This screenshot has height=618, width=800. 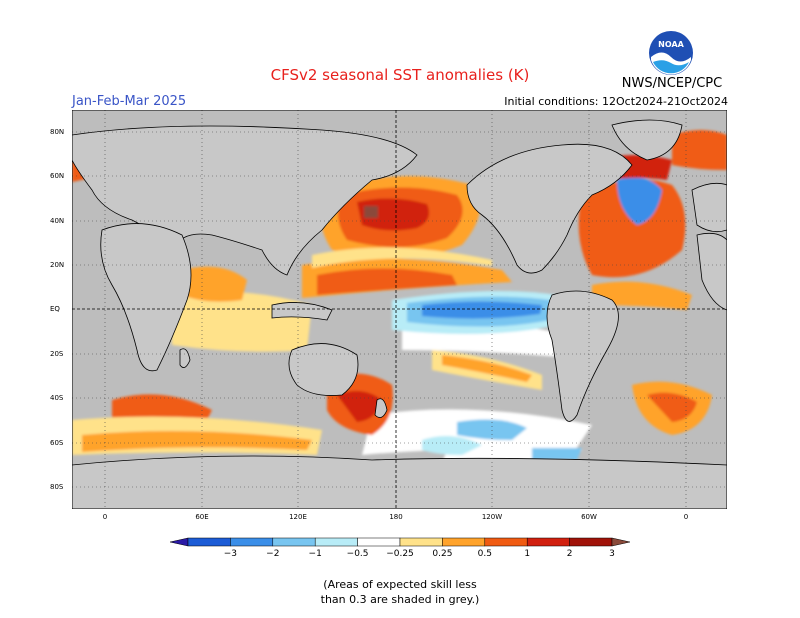 What do you see at coordinates (419, 554) in the screenshot?
I see `colorbar-labels: −3 −2 −1 −0.5 −0.25 0.25 0.5 1 2 3` at bounding box center [419, 554].